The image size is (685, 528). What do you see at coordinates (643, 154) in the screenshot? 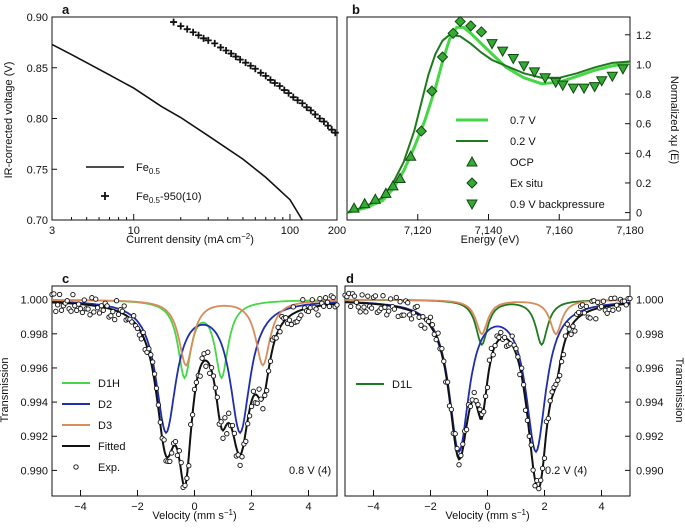
I see `panel-b-ytick-label: 0.4` at bounding box center [643, 154].